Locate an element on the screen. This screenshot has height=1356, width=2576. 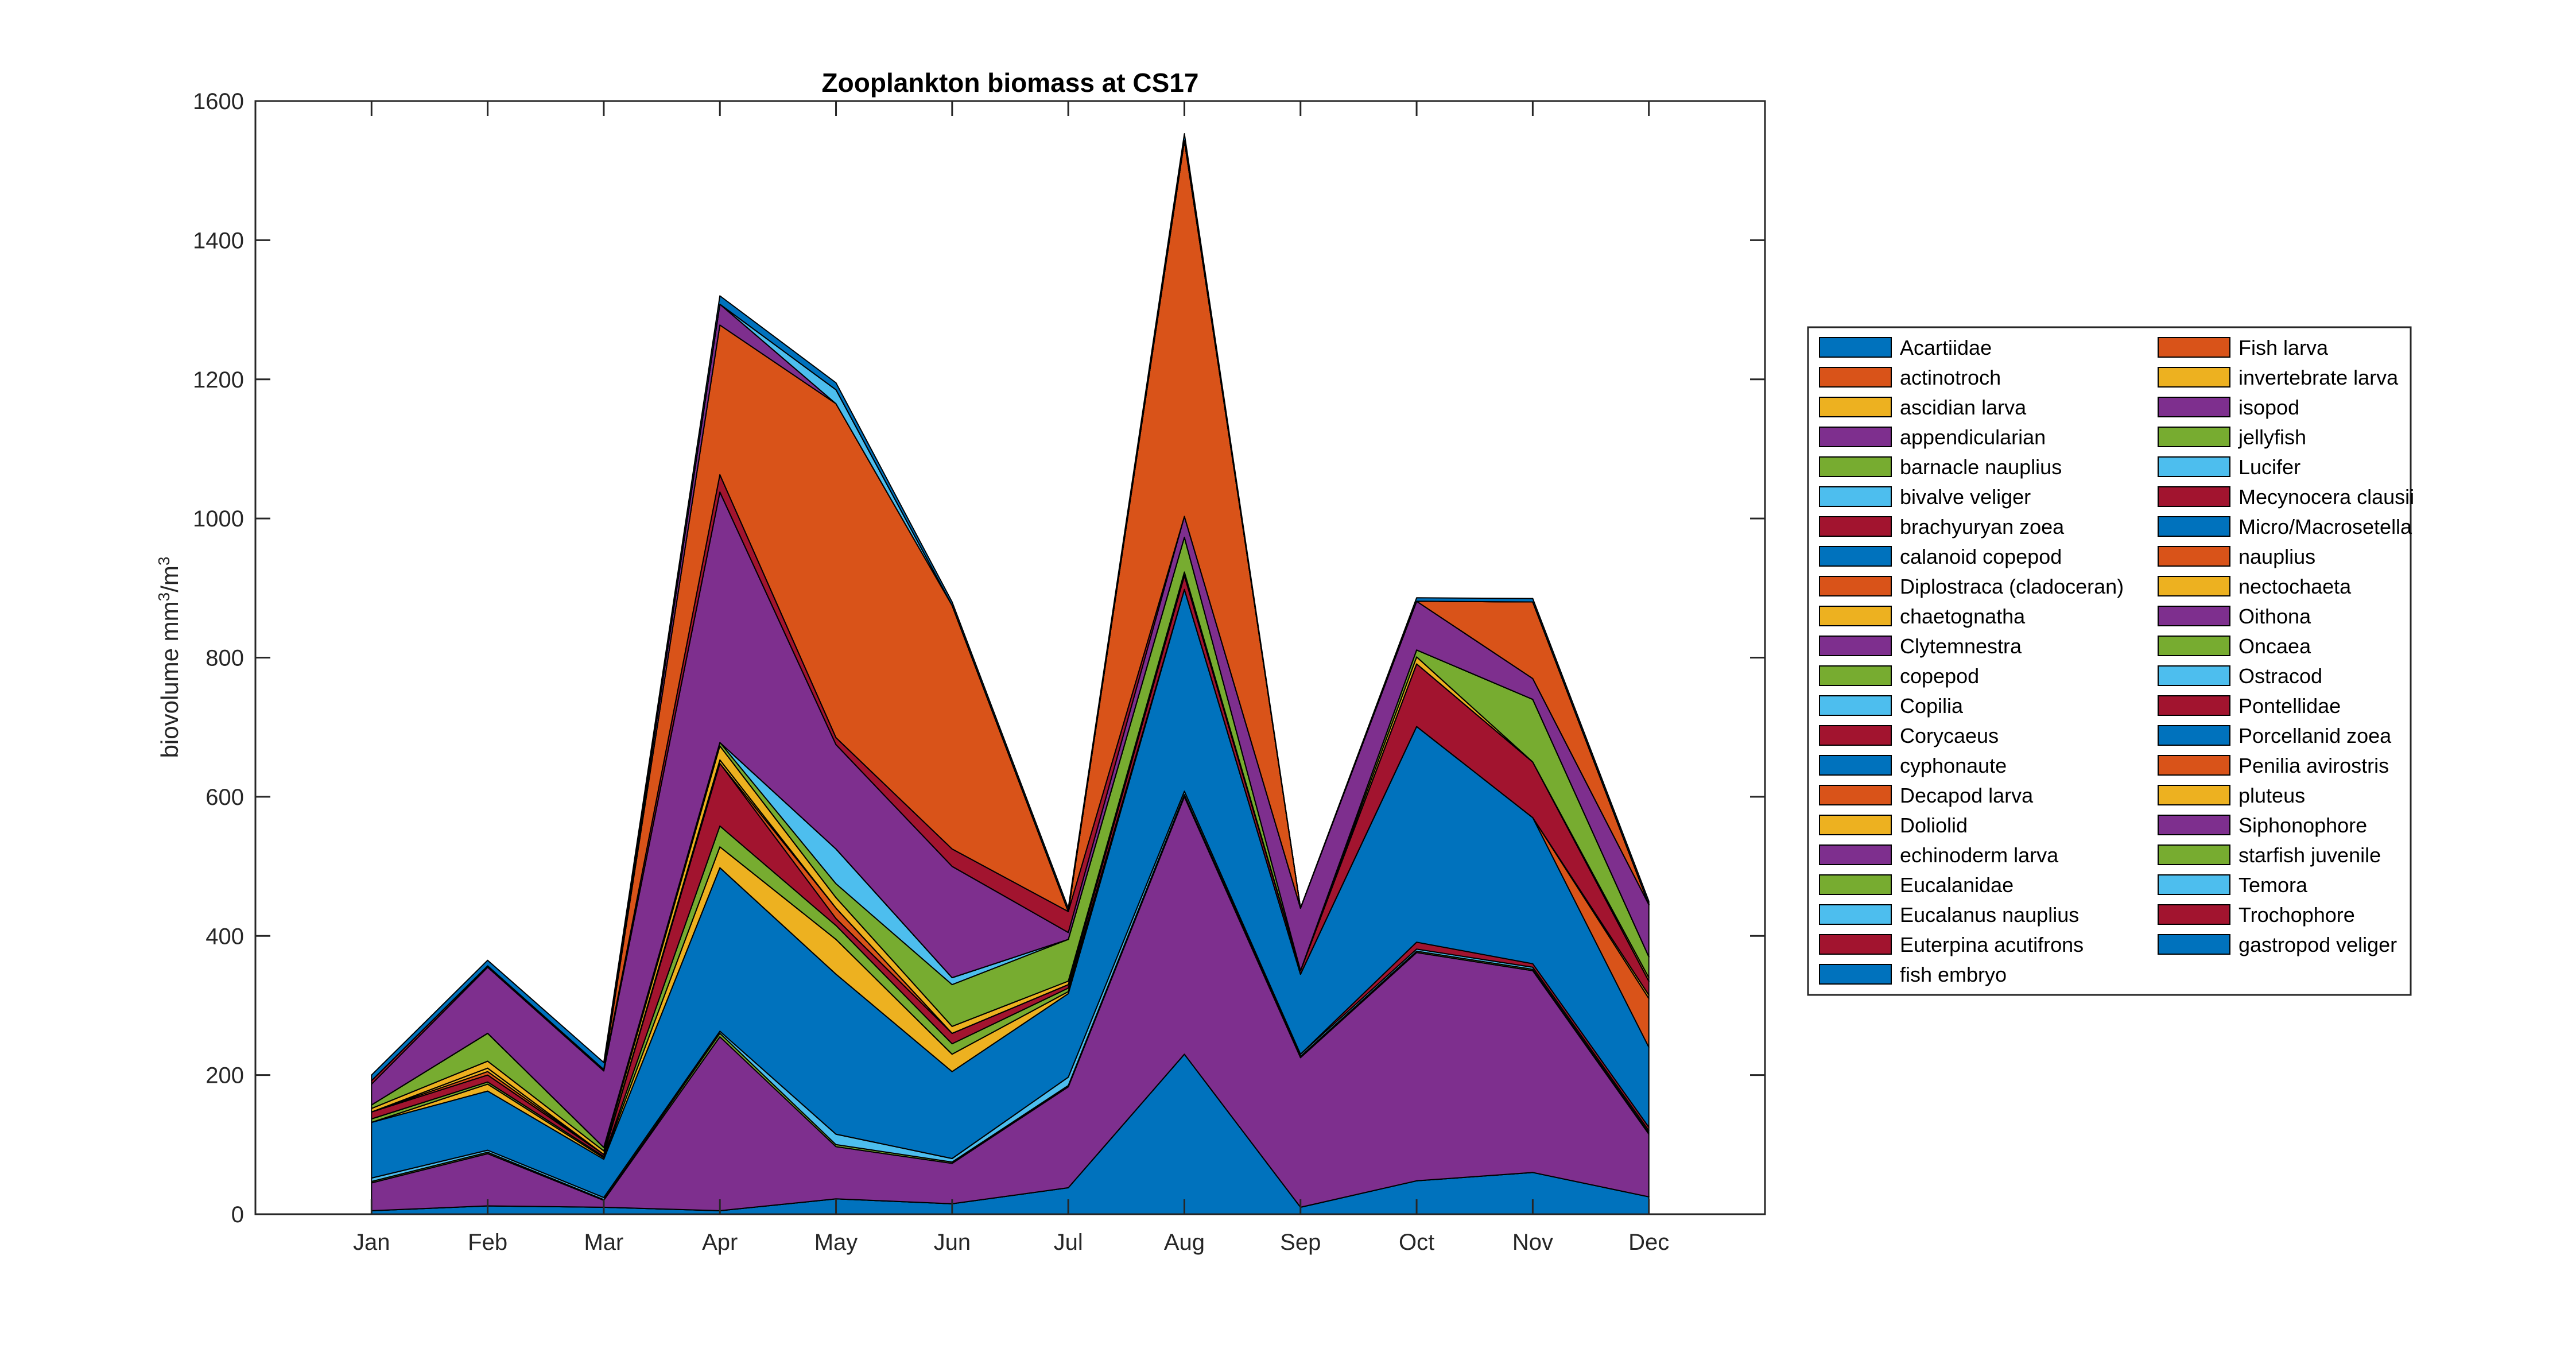
legend-entry-label: bivalve veliger is located at coordinates (1965, 497).